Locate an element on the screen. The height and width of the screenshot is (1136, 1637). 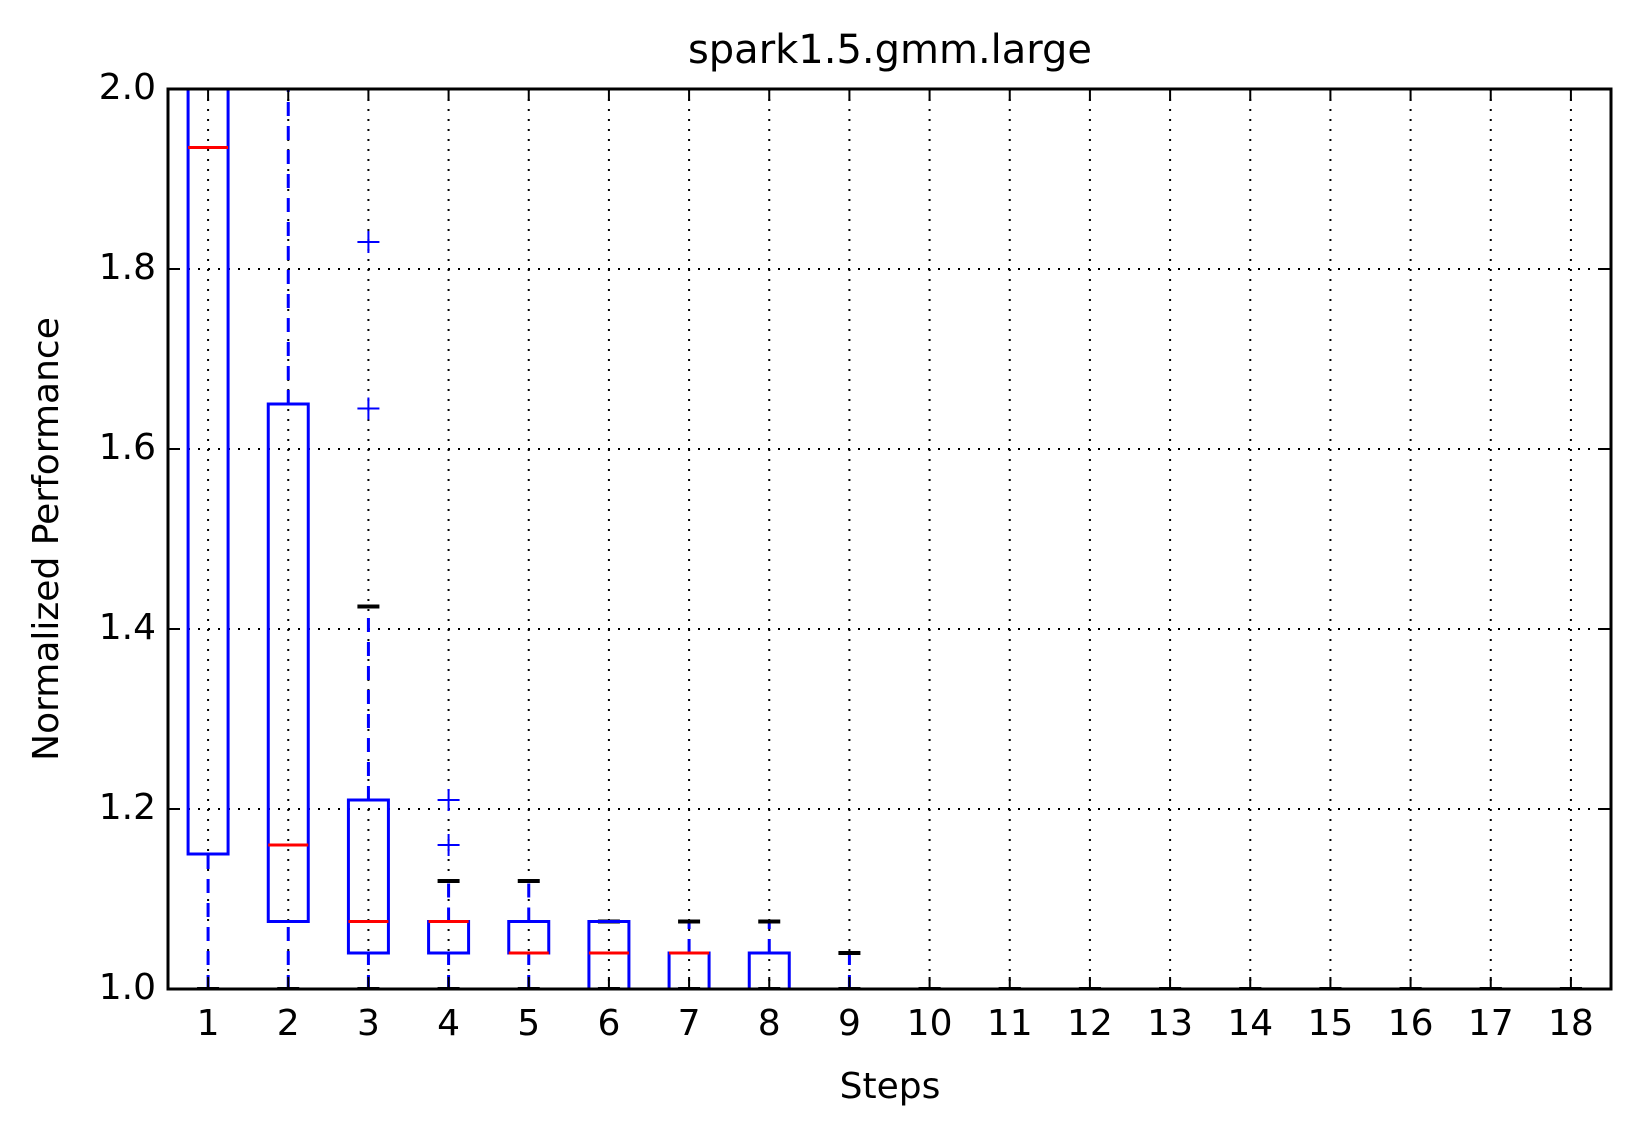
y-tick-label: 1.2 is located at coordinates (127, 807).